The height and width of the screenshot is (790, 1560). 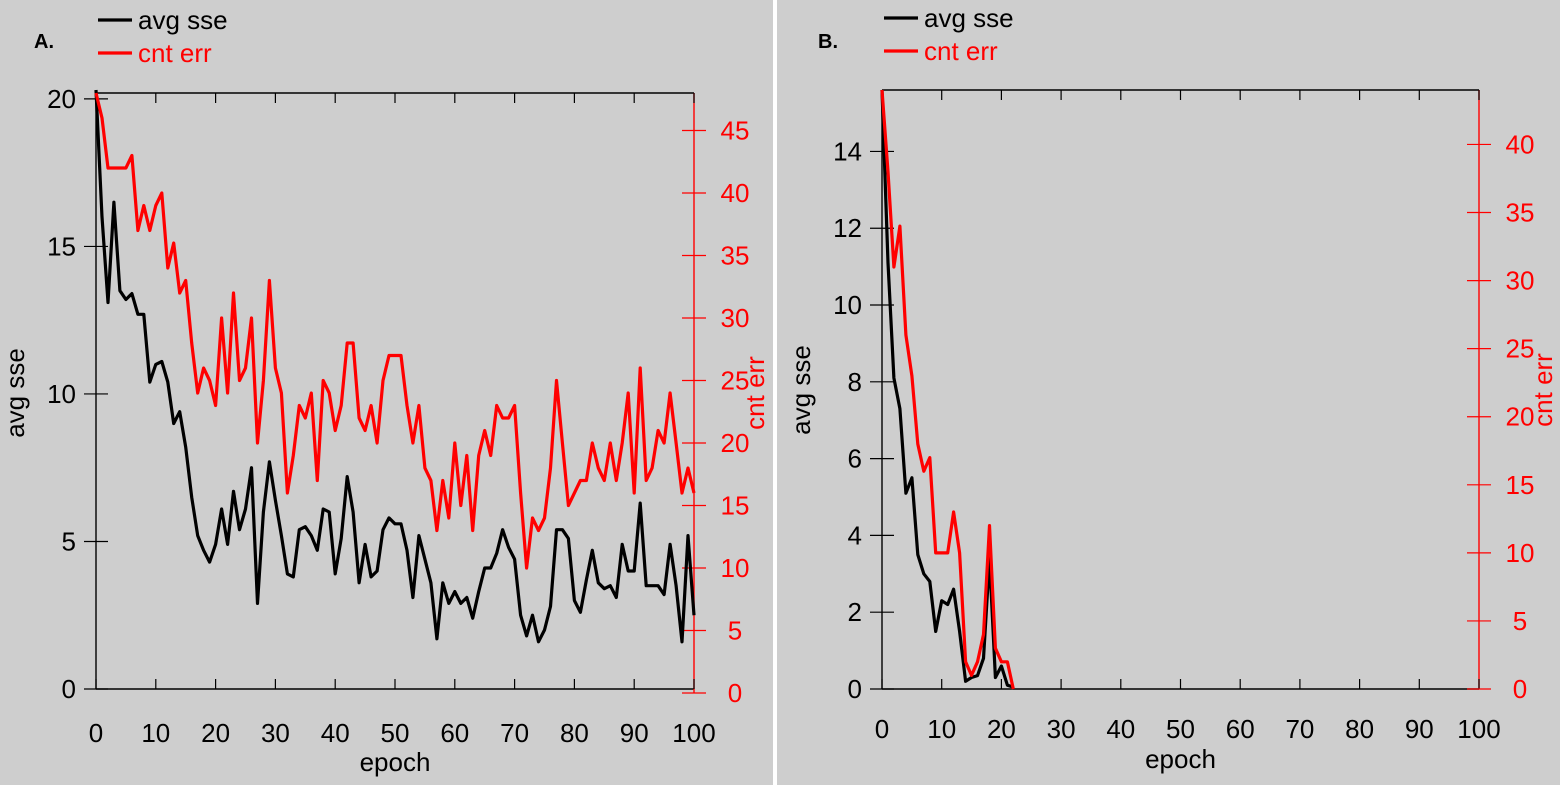 What do you see at coordinates (44, 42) in the screenshot?
I see `panel-label: A.` at bounding box center [44, 42].